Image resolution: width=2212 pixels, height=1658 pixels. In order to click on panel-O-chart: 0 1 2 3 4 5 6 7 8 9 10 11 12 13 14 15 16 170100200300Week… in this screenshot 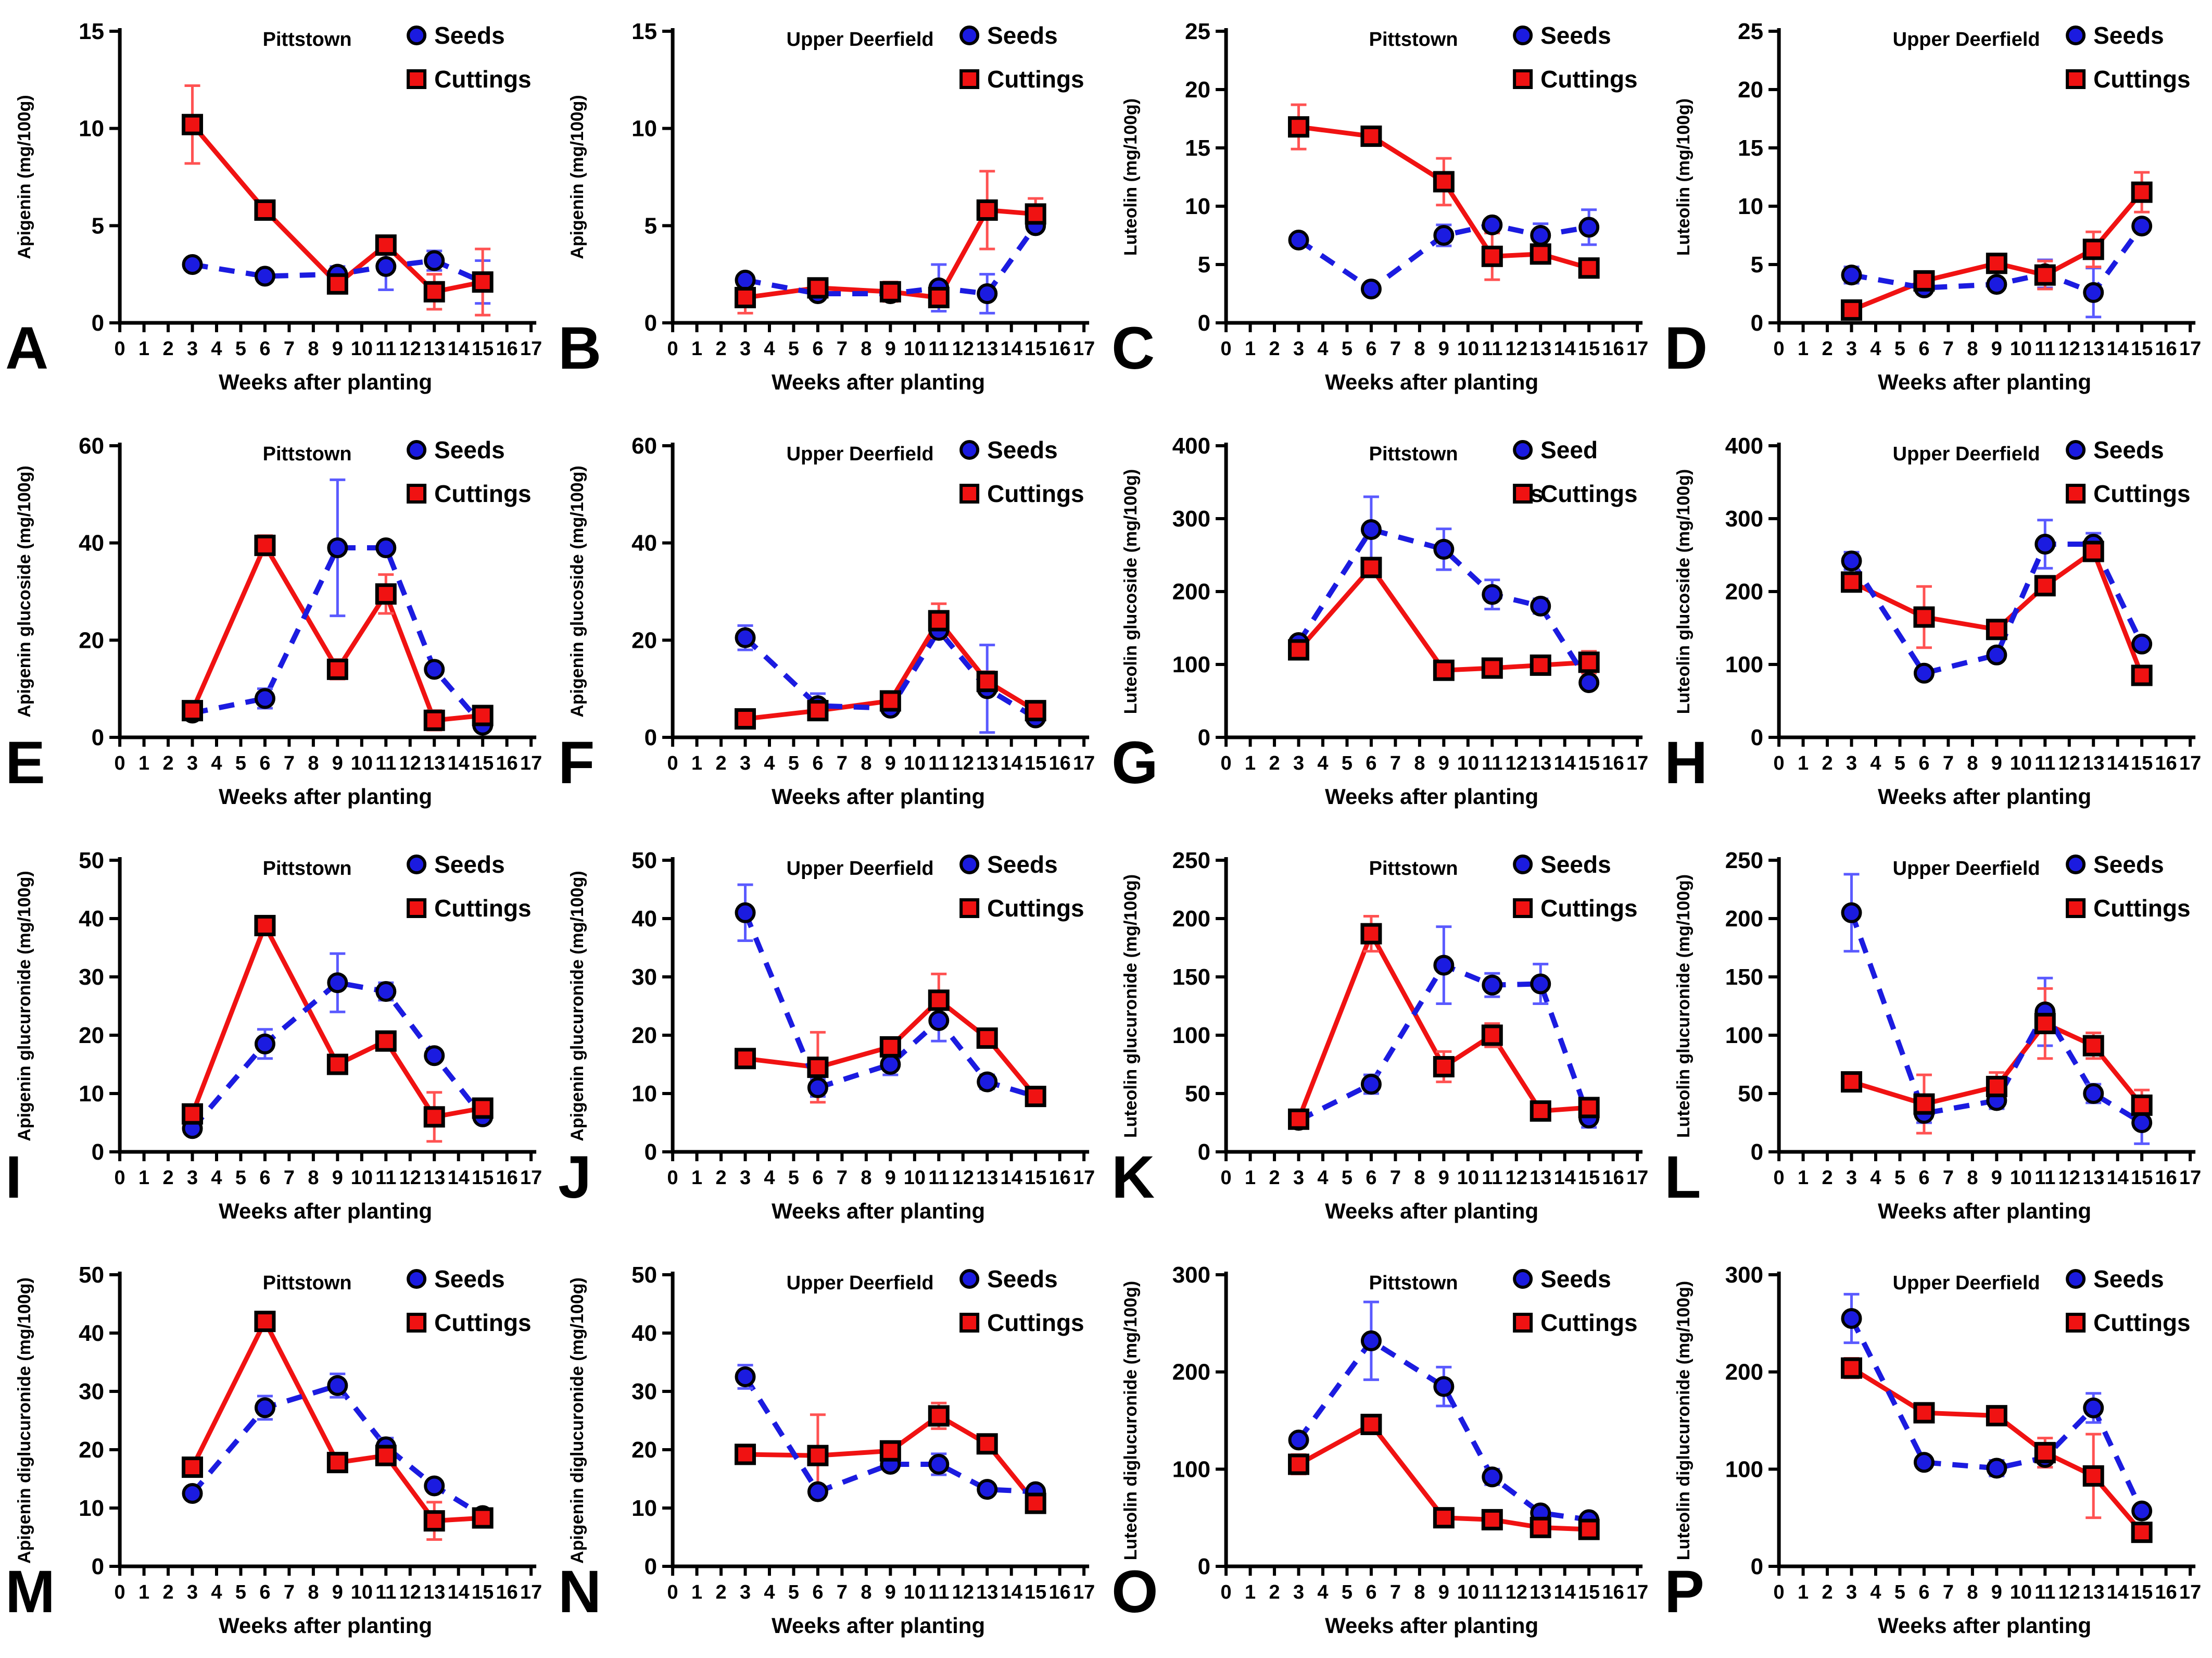, I will do `click(1379, 1450)`.